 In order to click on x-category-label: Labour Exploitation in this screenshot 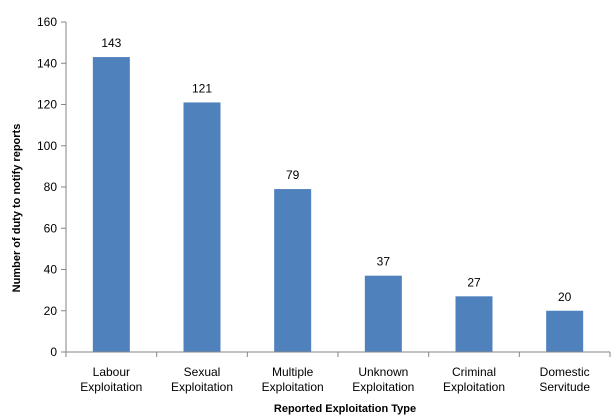, I will do `click(111, 379)`.